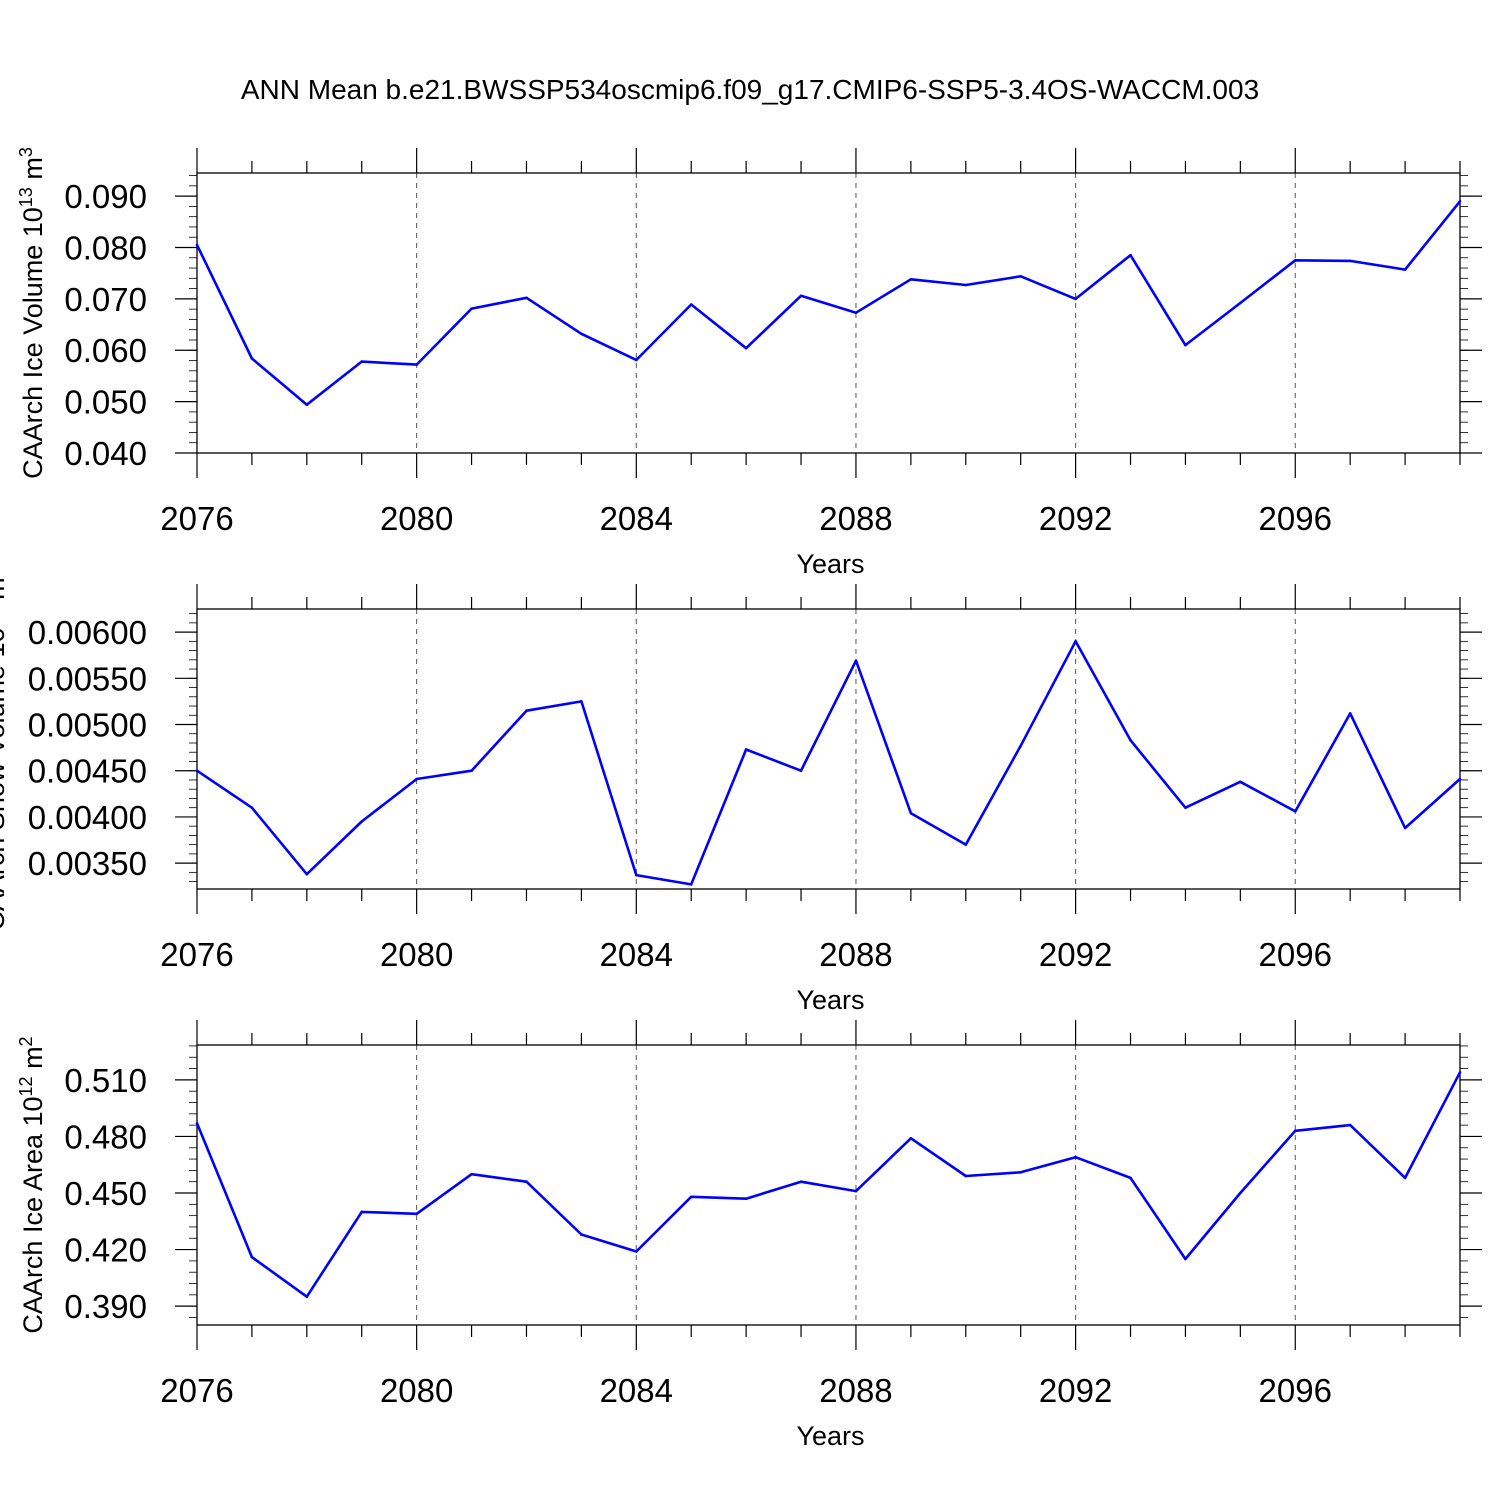  I want to click on y-tick-label: 0.450, so click(105, 1193).